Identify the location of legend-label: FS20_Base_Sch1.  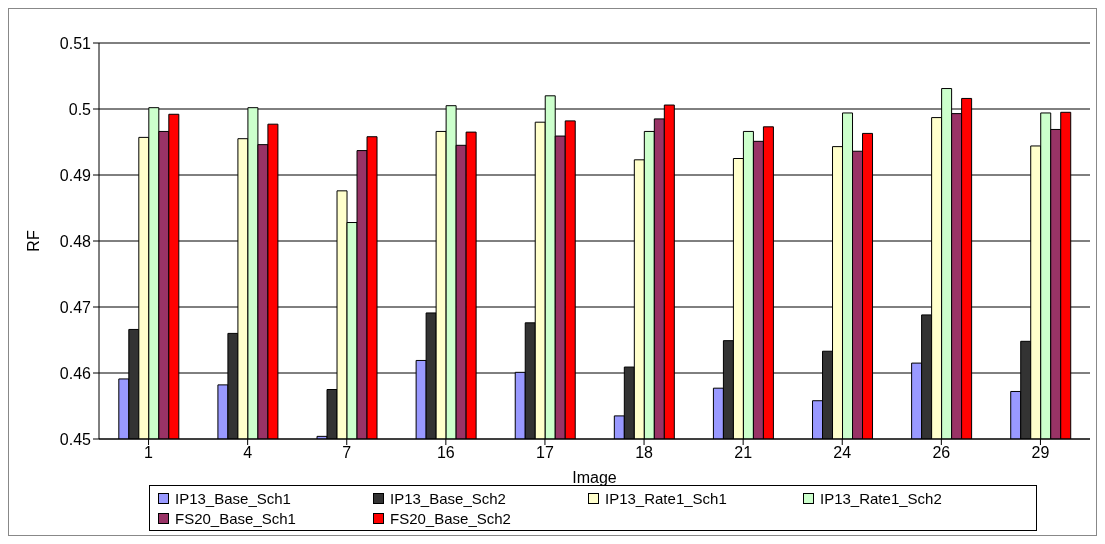
(235, 518).